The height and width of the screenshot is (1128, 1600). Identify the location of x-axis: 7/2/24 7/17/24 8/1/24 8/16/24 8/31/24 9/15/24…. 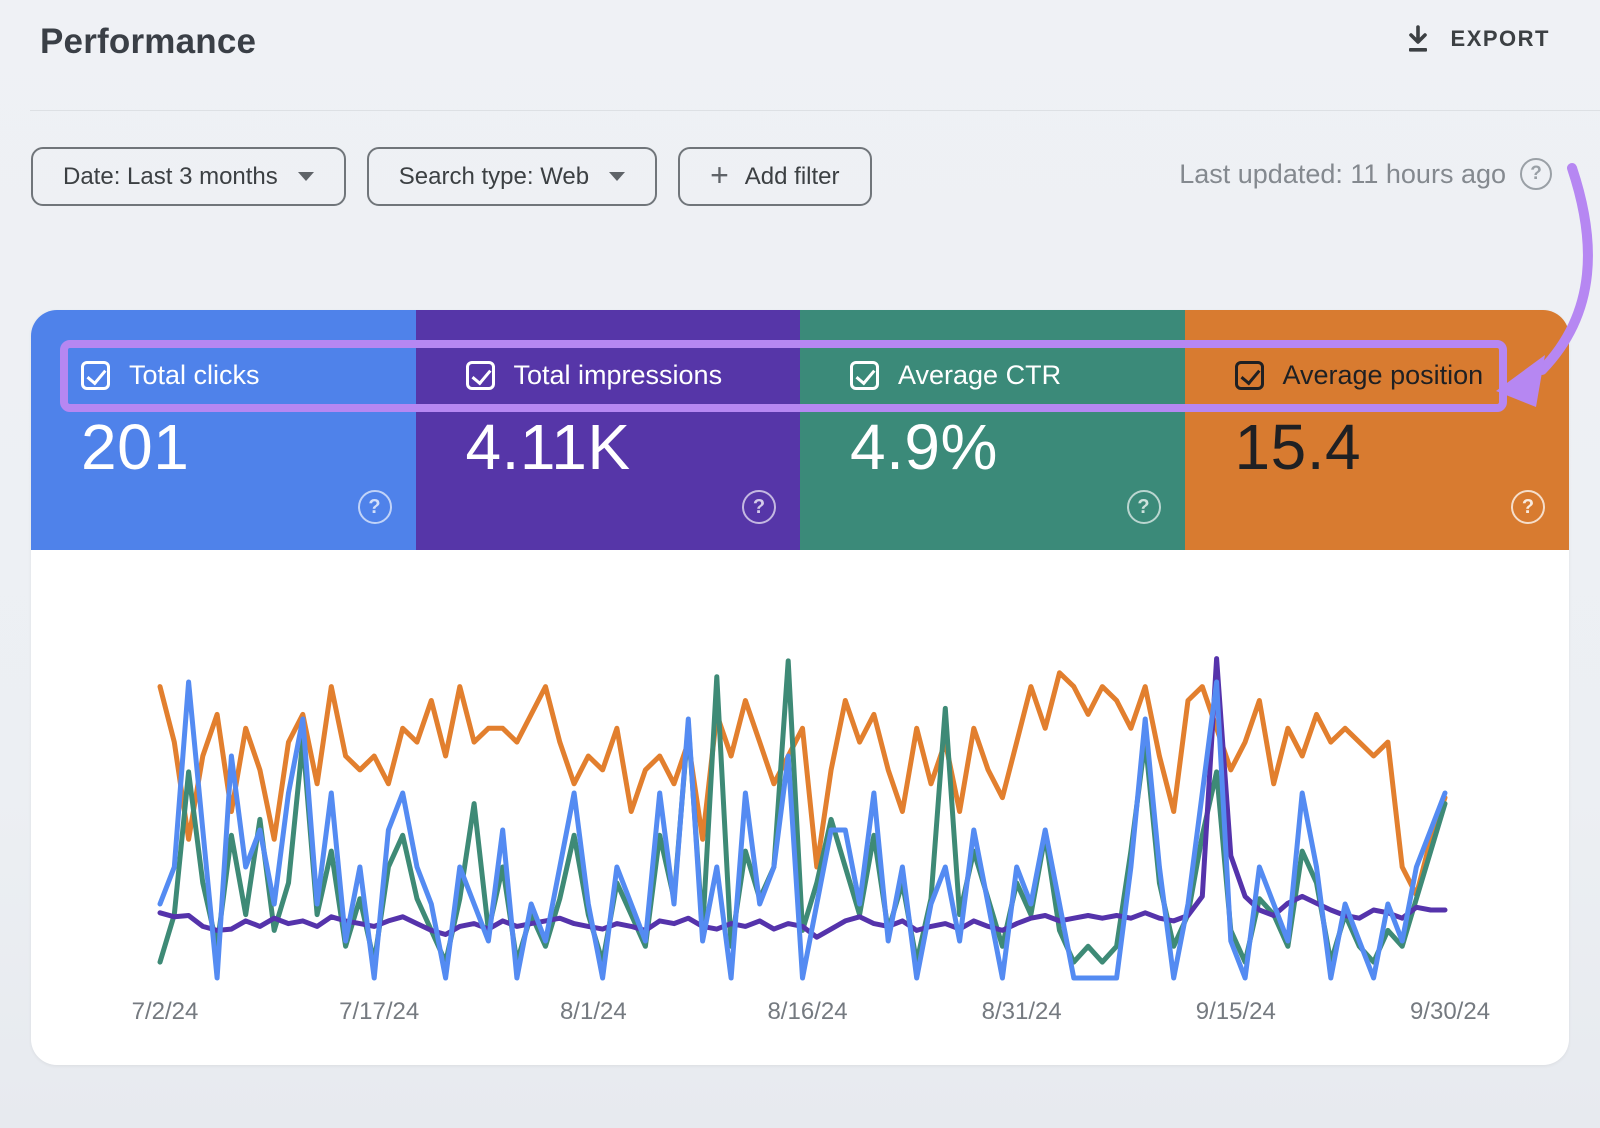
(800, 1018).